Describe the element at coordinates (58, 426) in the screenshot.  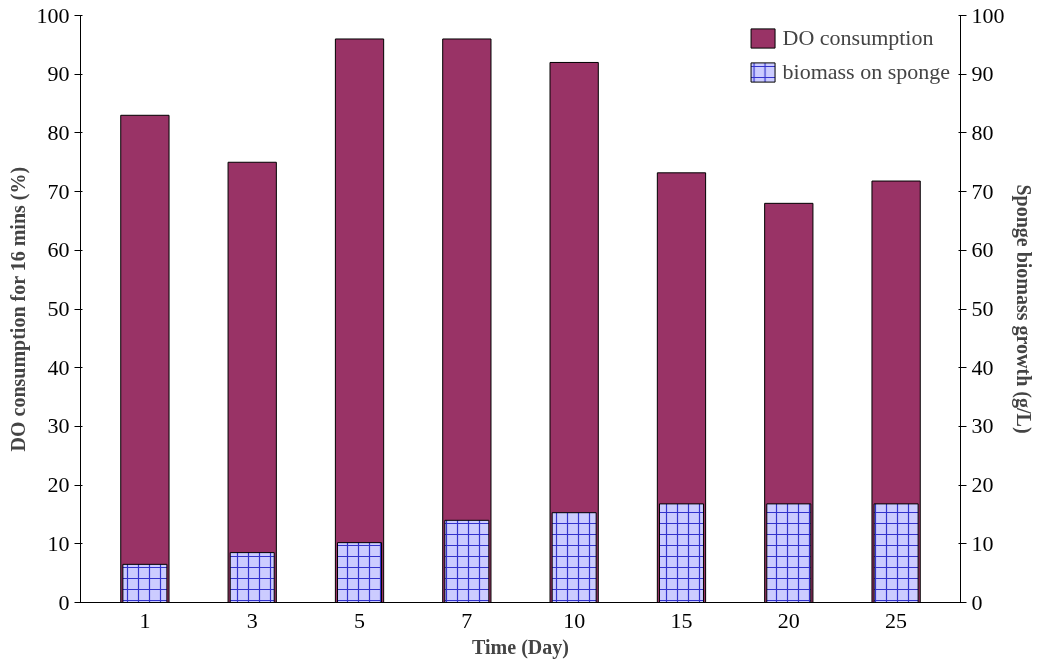
I see `y-tick-label: 30` at that location.